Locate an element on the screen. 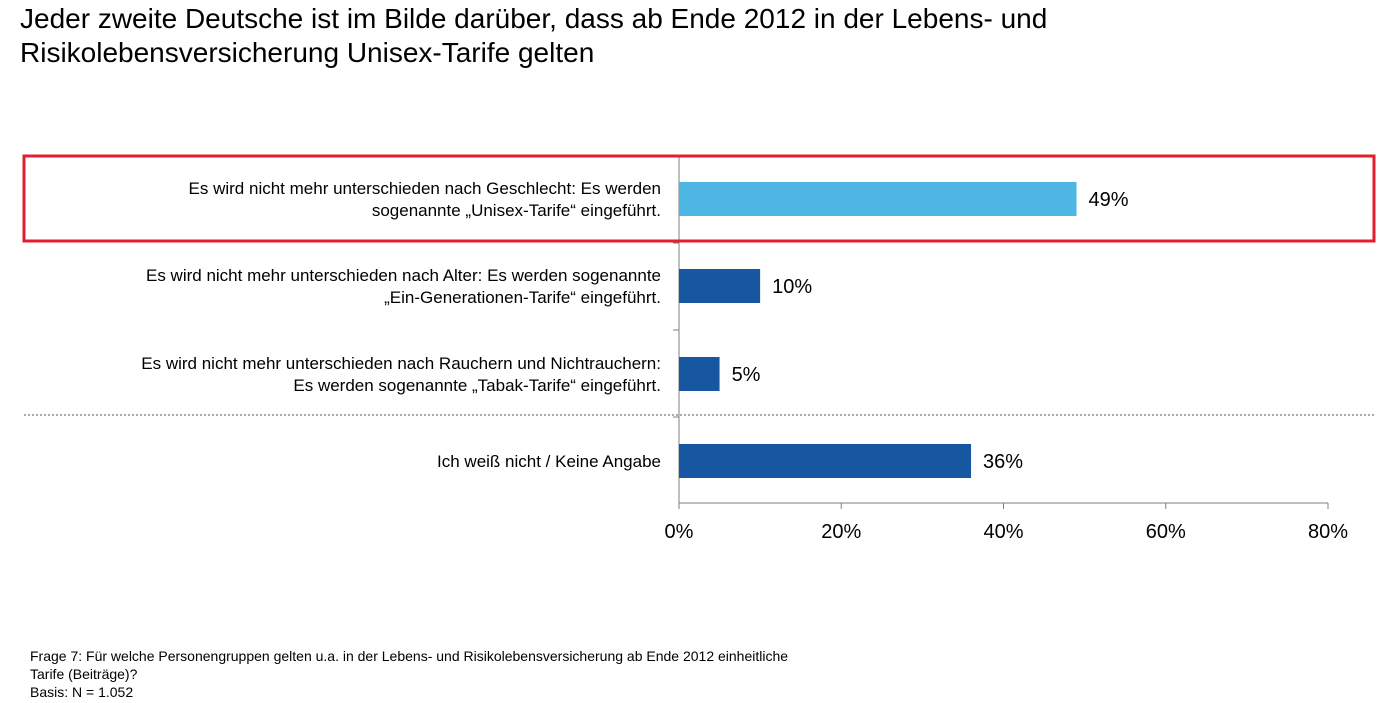 This screenshot has width=1399, height=703. category-label: „Ein-Generationen-Tarife“ eingeführt. is located at coordinates (522, 297).